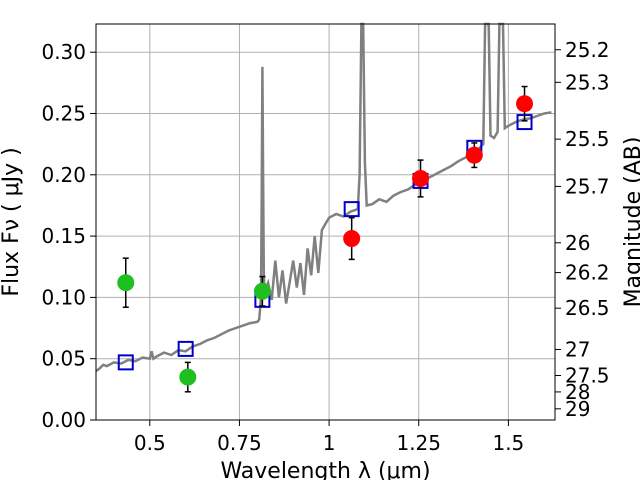 The image size is (640, 480). What do you see at coordinates (577, 243) in the screenshot?
I see `right-tick-label: 26` at bounding box center [577, 243].